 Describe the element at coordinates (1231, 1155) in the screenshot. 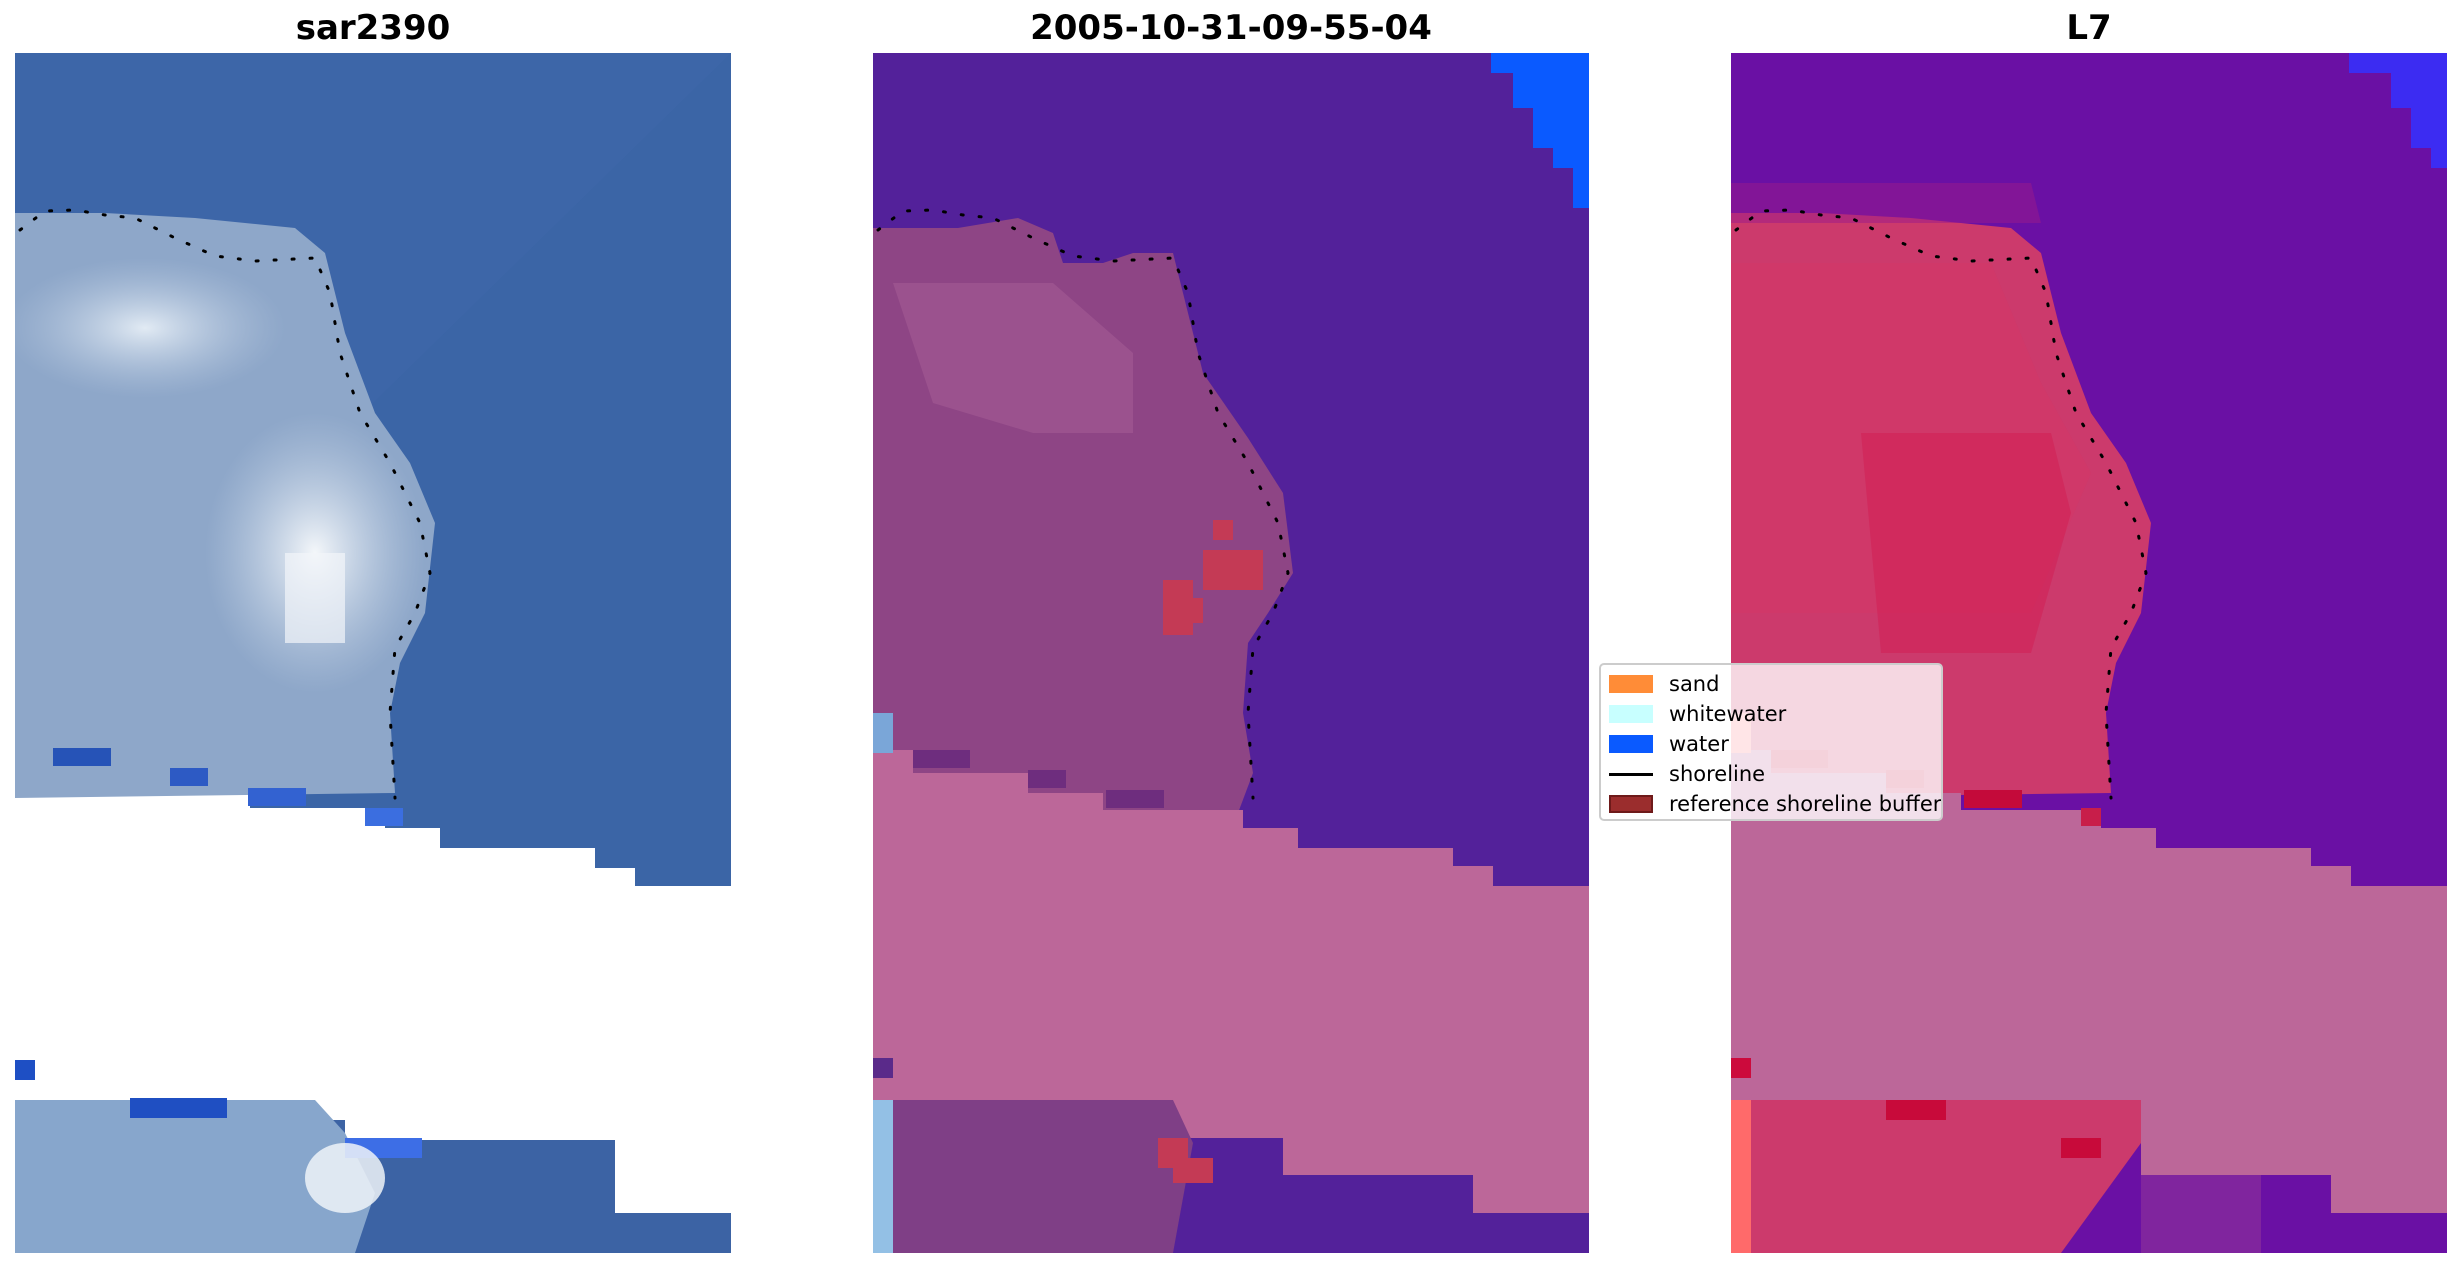

I see `class-lower-strip` at that location.